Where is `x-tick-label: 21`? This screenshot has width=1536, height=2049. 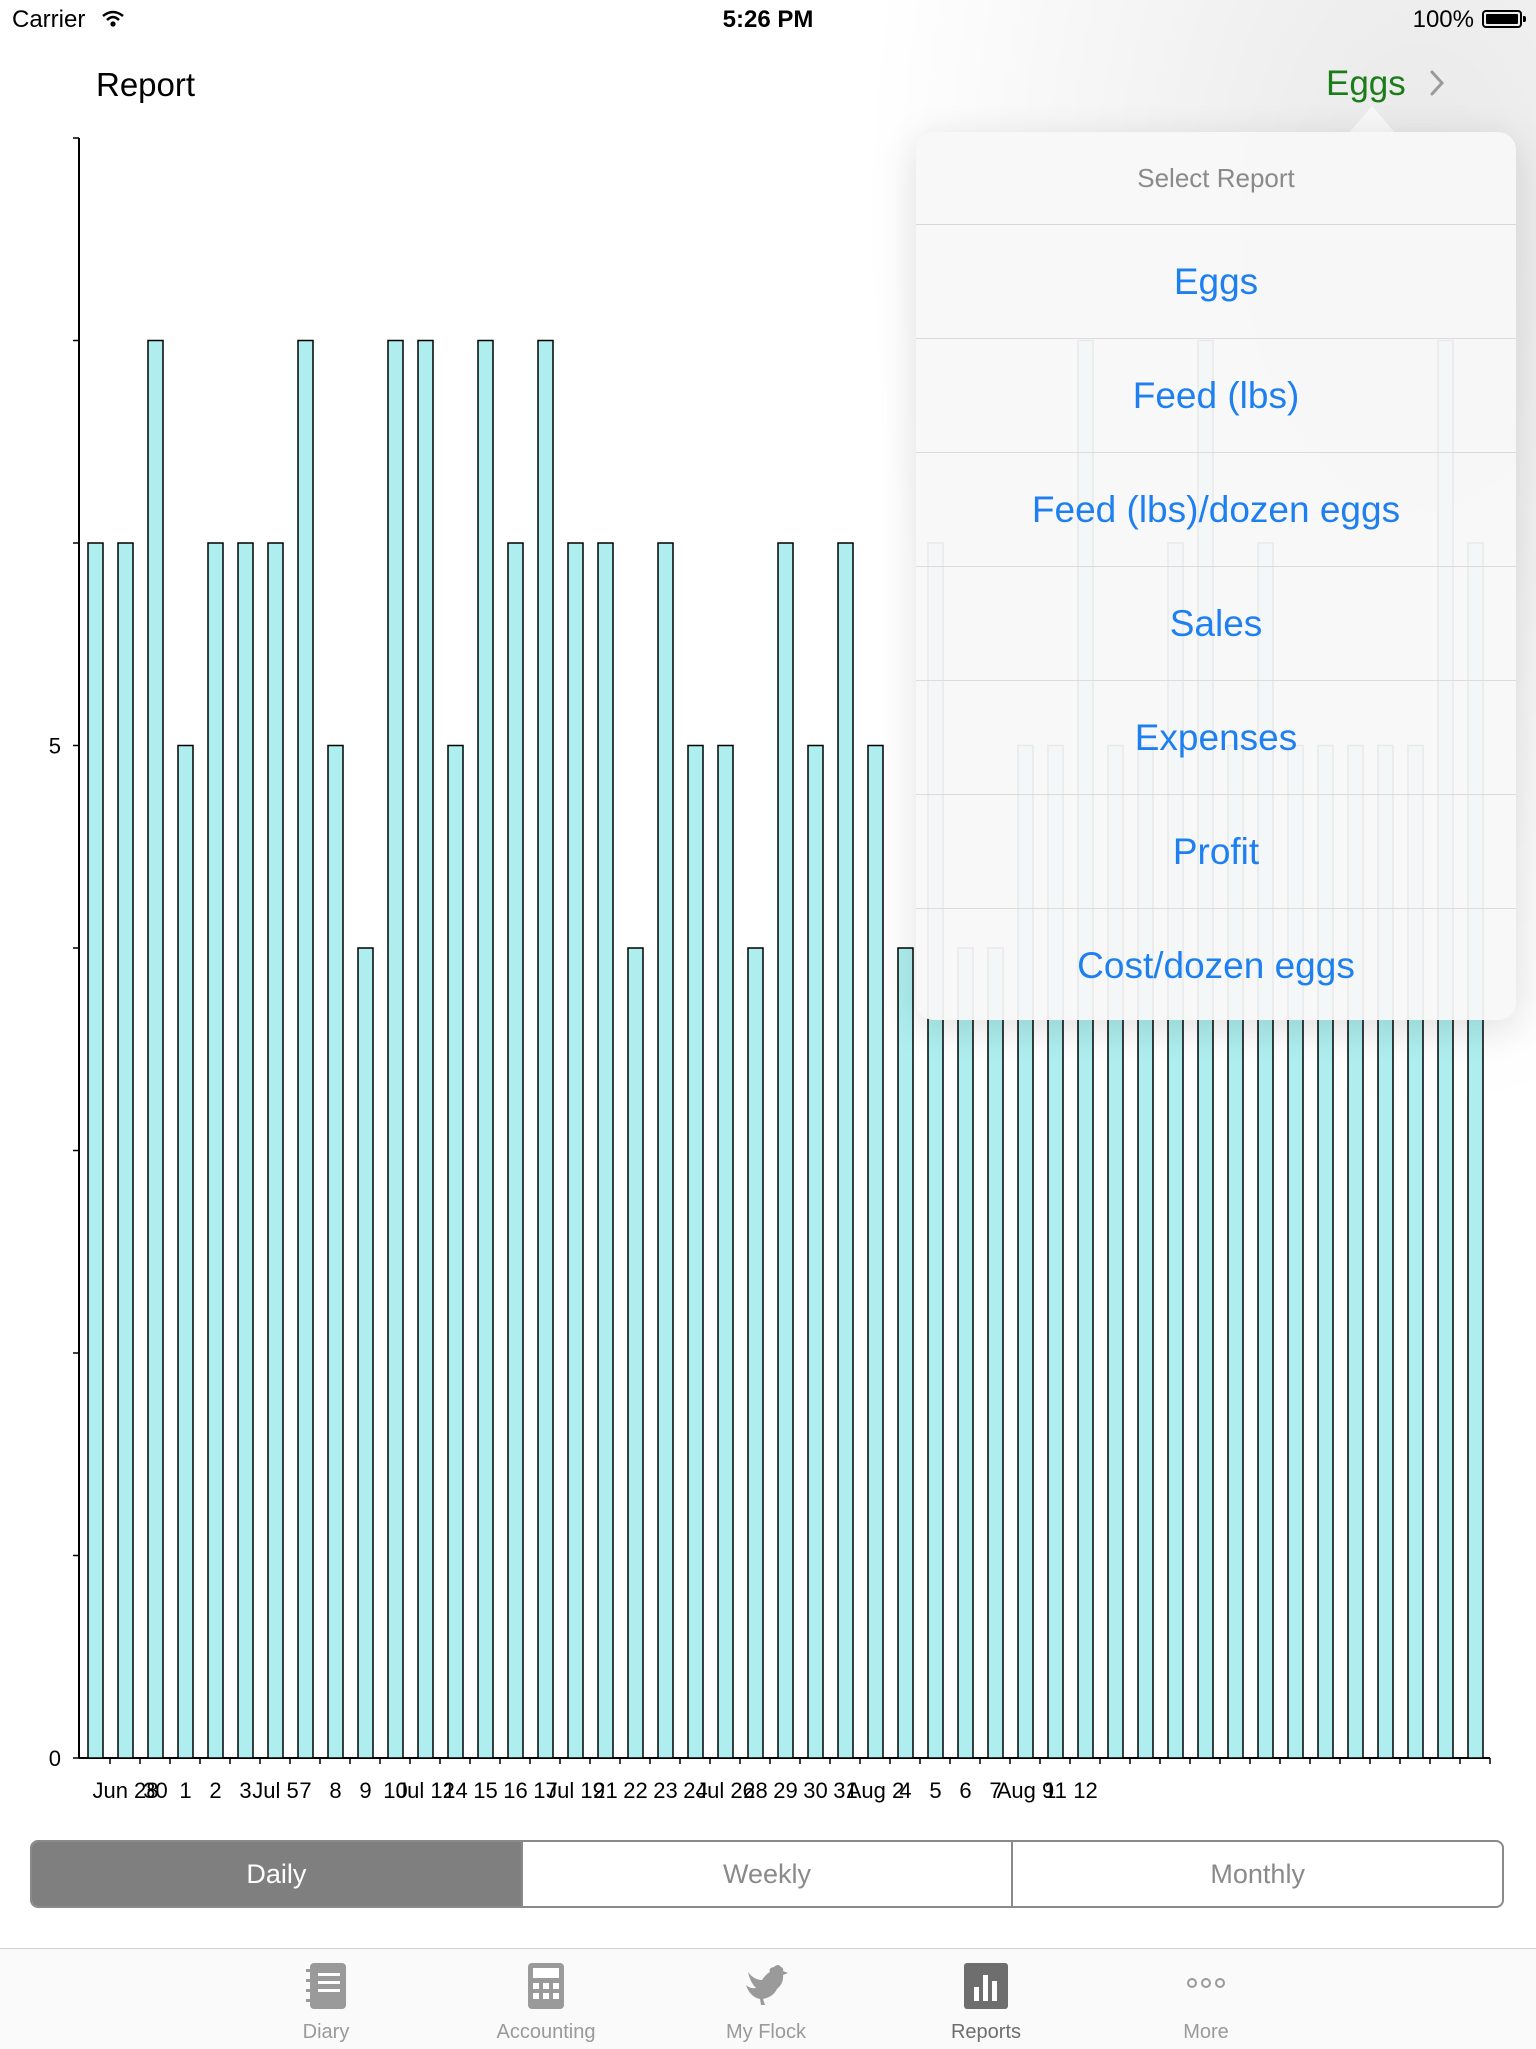
x-tick-label: 21 is located at coordinates (605, 1790).